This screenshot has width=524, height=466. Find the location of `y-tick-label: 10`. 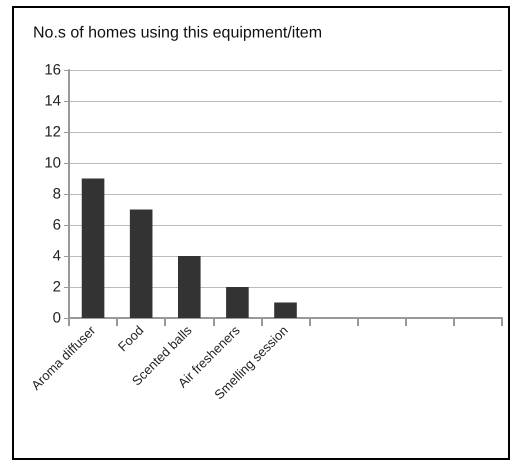

y-tick-label: 10 is located at coordinates (52, 163).